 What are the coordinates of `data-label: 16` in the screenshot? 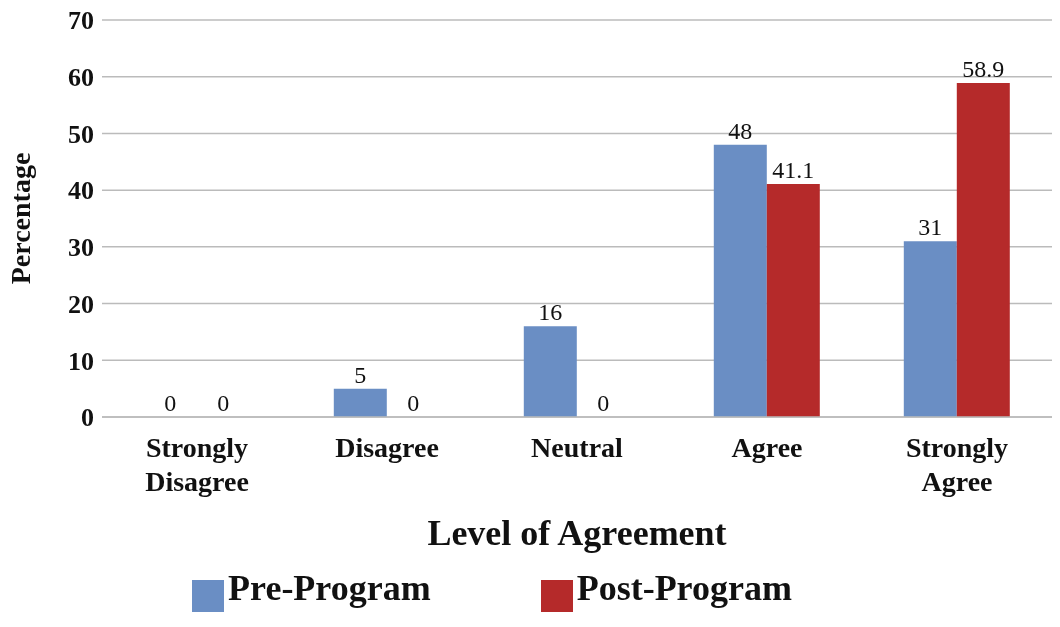 It's located at (550, 312).